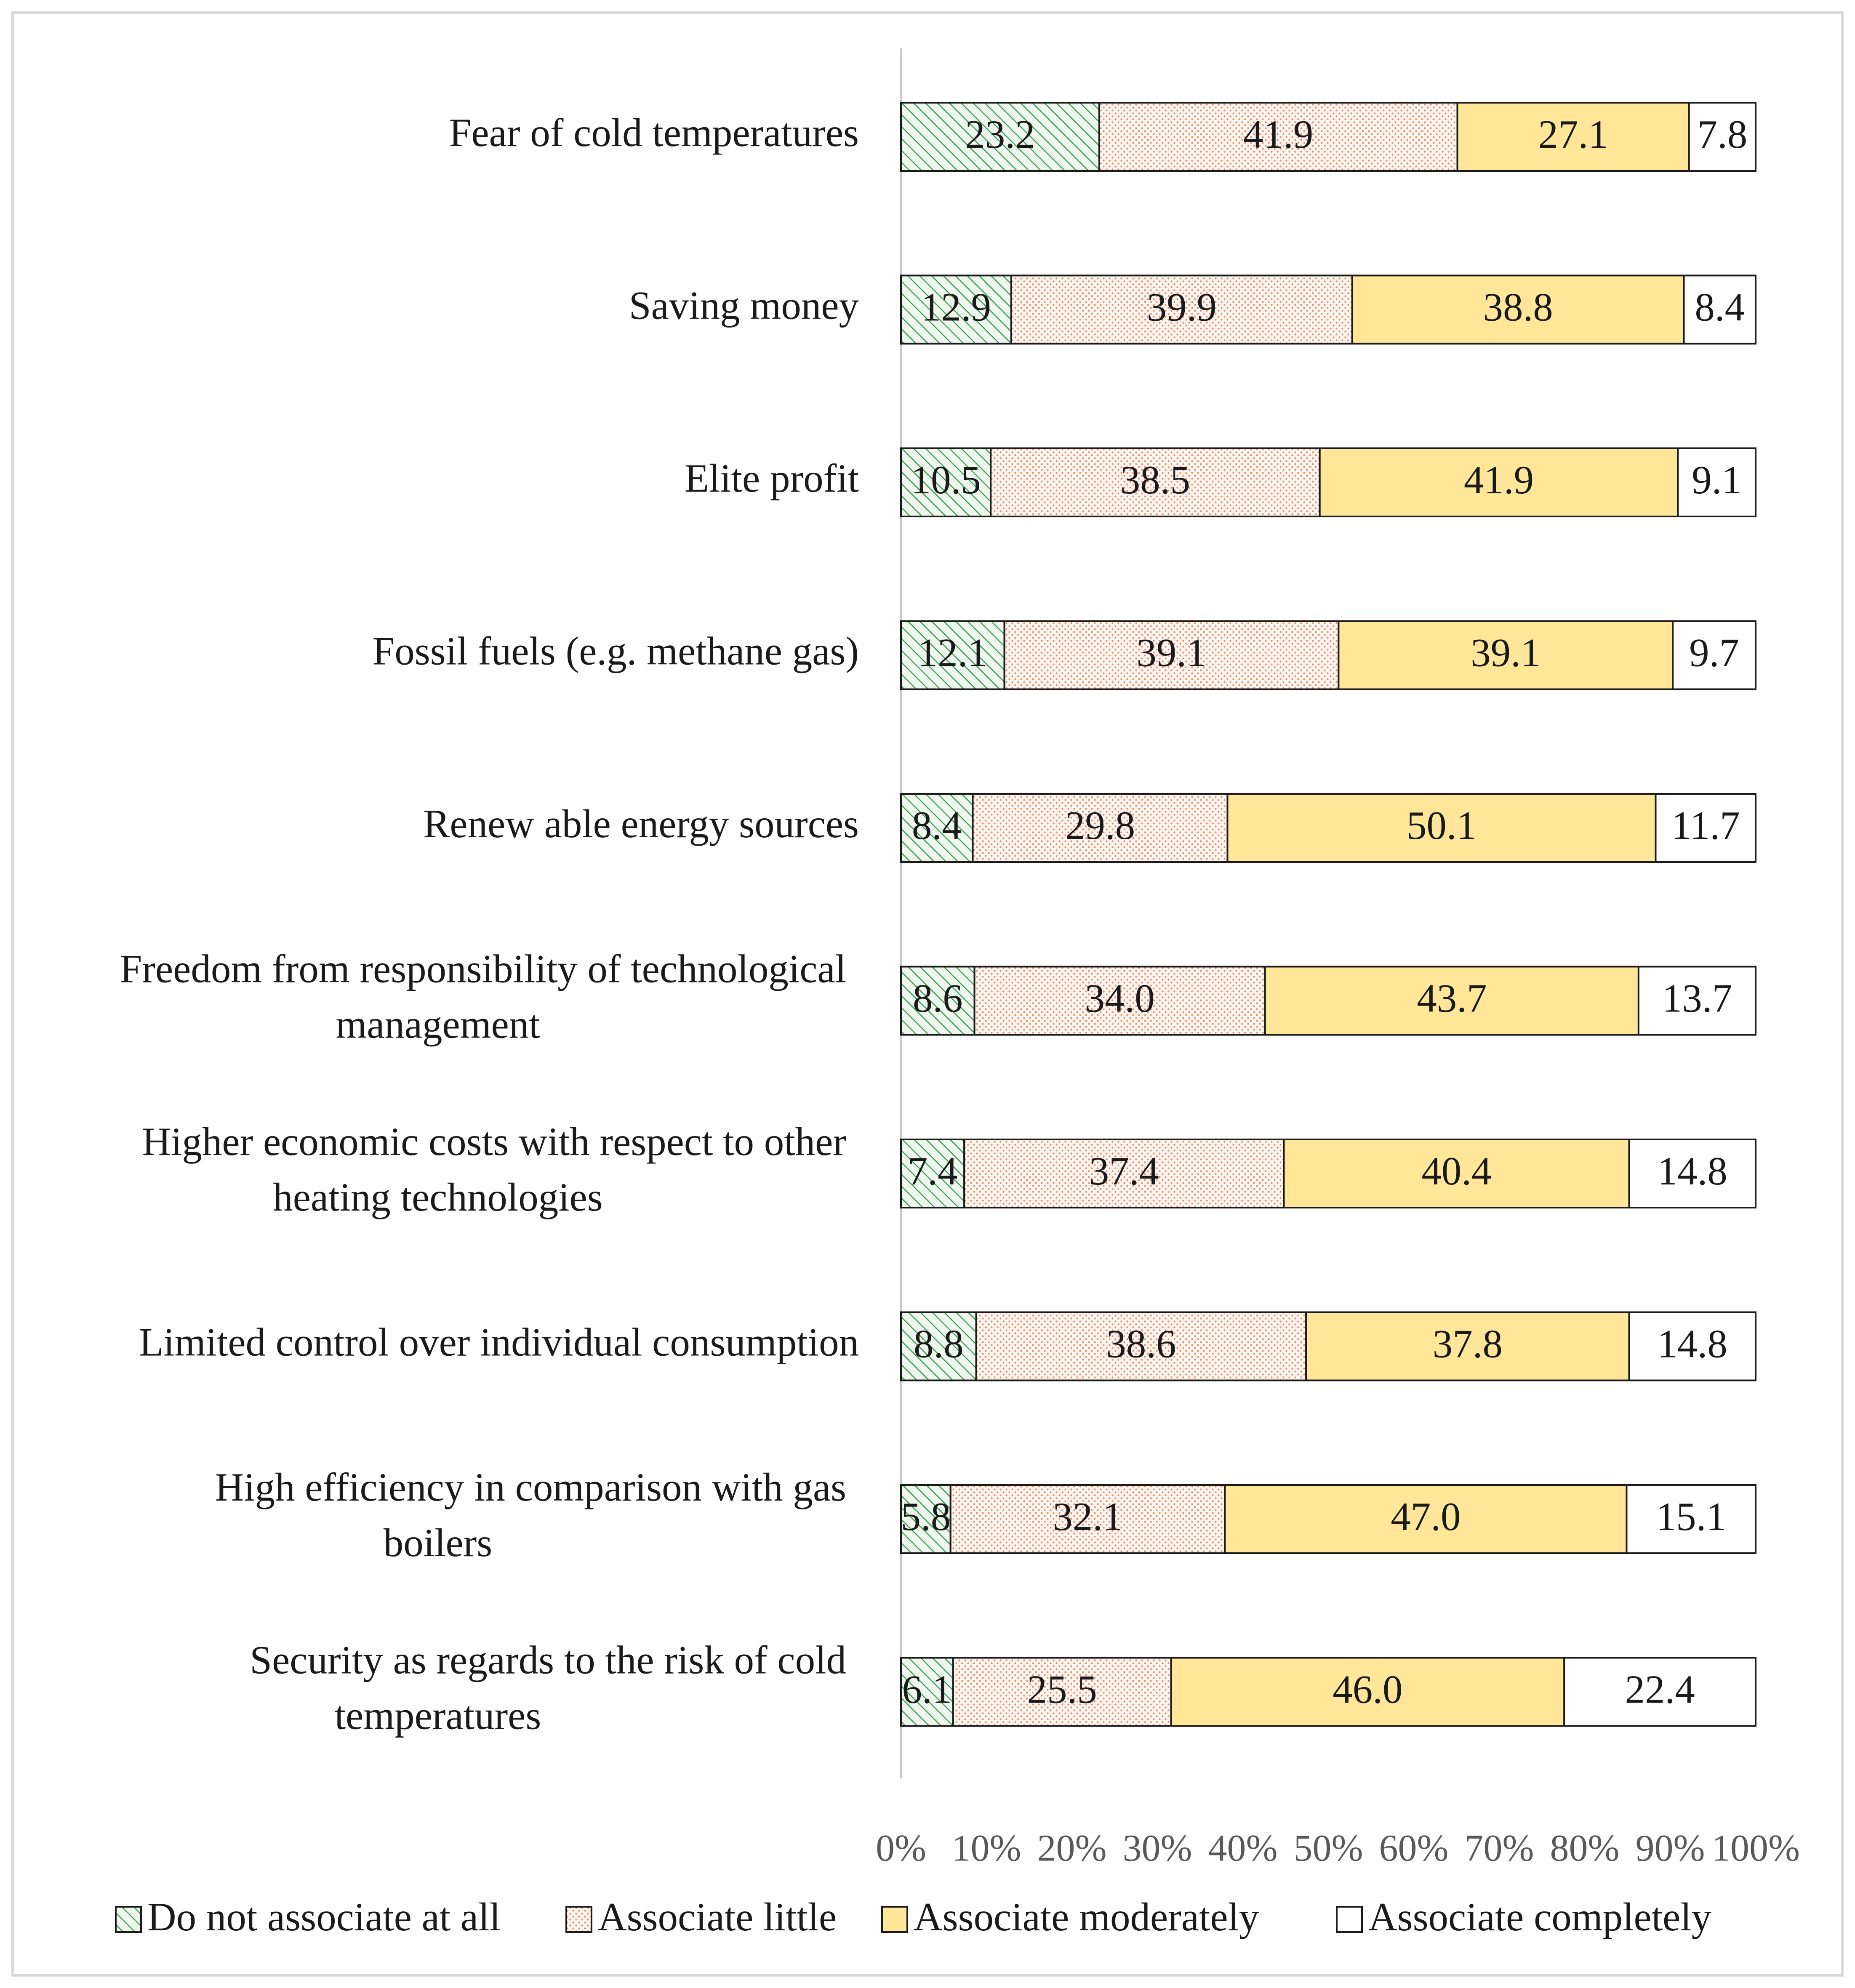 This screenshot has height=1988, width=1855. What do you see at coordinates (1691, 1516) in the screenshot?
I see `data-label-associate-completely-9: 15.1` at bounding box center [1691, 1516].